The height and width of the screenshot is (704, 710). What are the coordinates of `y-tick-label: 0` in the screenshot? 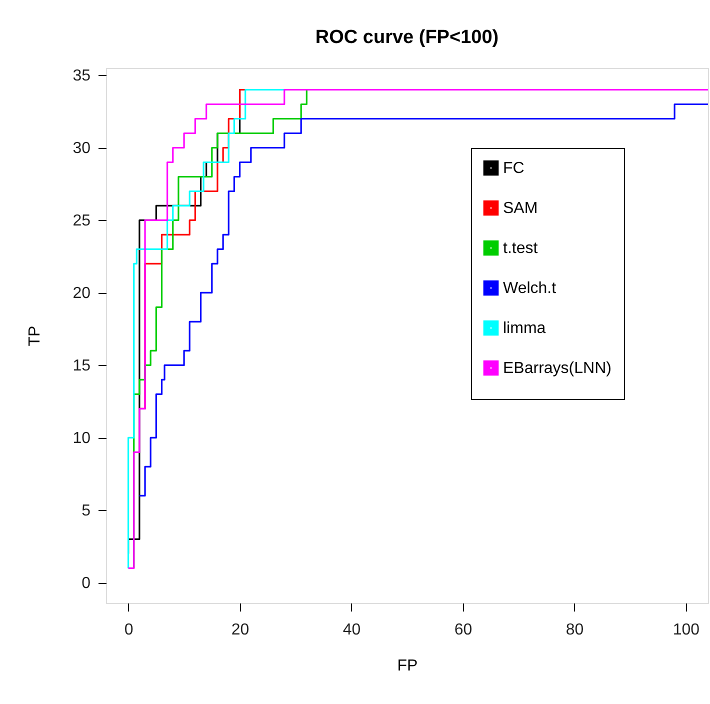 It's located at (86, 583).